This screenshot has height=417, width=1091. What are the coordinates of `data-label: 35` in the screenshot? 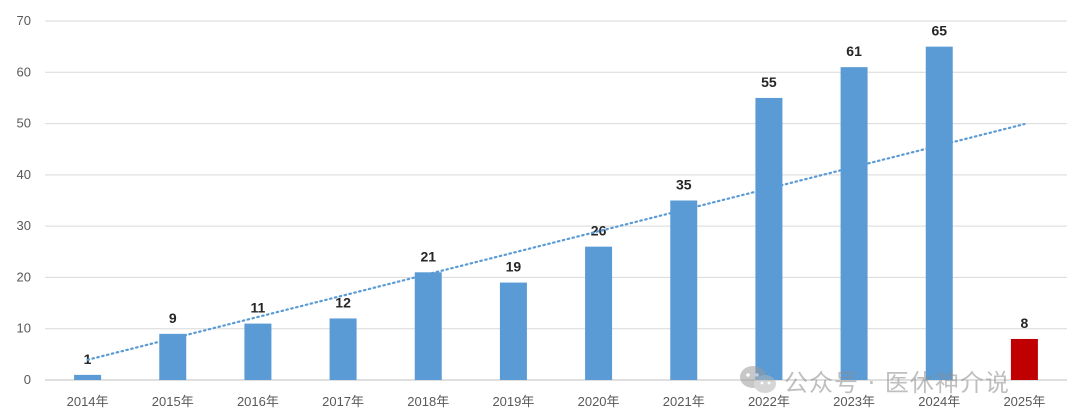 It's located at (684, 185).